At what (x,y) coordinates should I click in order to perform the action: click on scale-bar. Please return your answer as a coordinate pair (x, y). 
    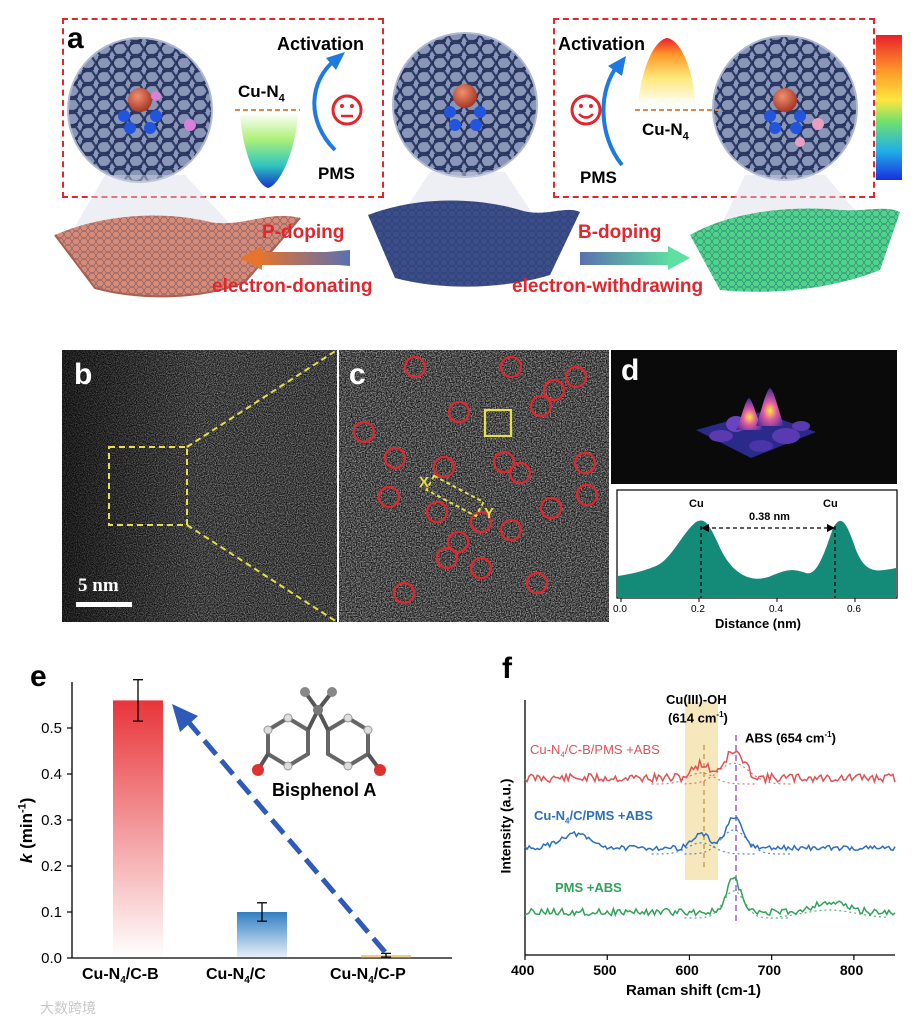
    Looking at the image, I should click on (104, 604).